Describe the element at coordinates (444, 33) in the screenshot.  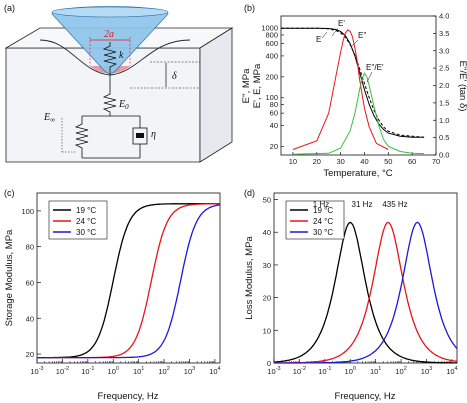
I see `ytick-right-label-b-7: 3.5` at that location.